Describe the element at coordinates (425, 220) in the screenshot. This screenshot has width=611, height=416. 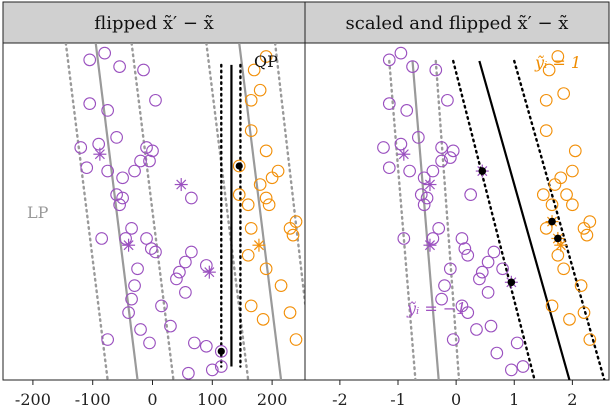
I see `lp-boundary-line` at that location.